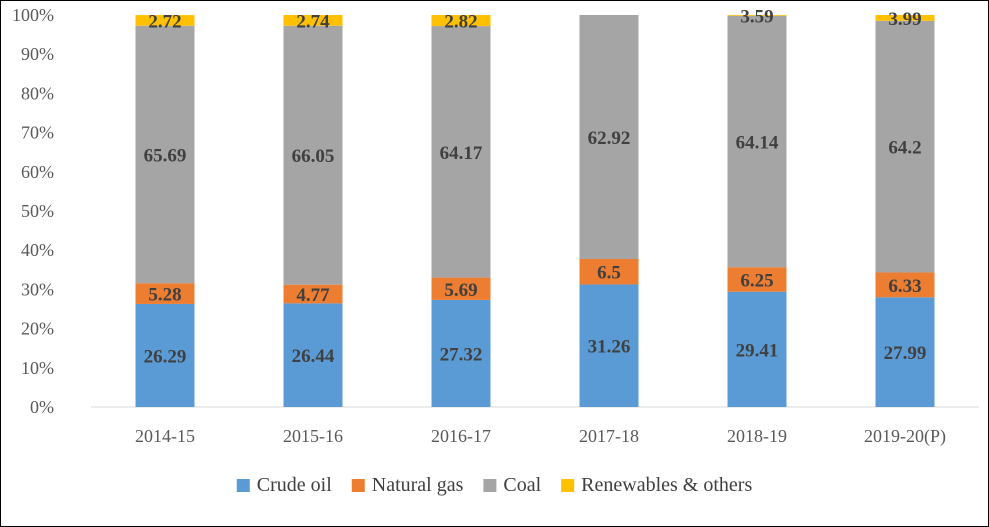 The width and height of the screenshot is (989, 527). Describe the element at coordinates (609, 436) in the screenshot. I see `category-label: 2017-18` at that location.